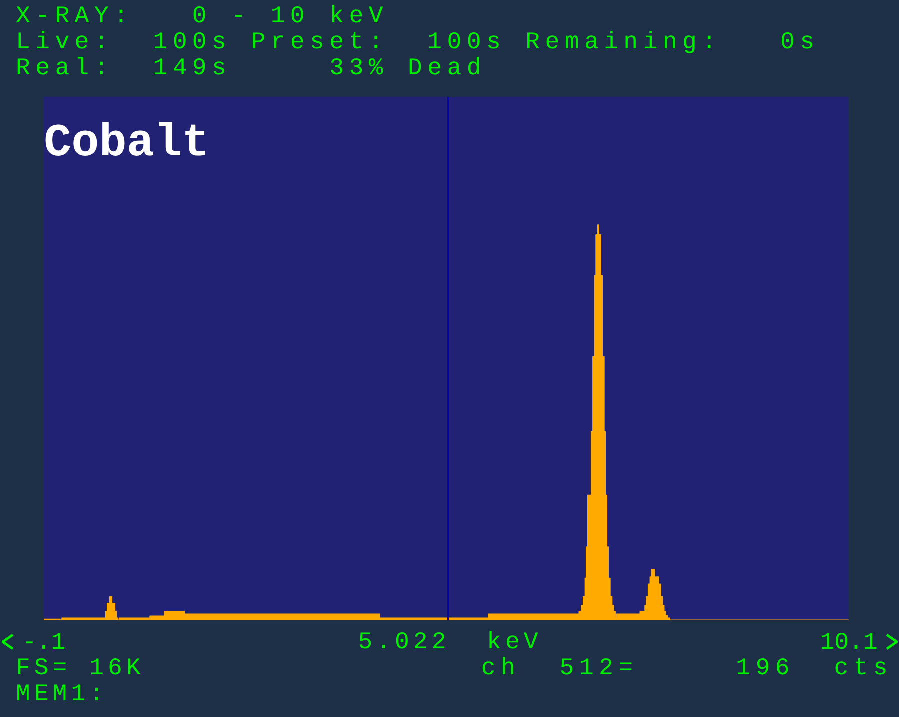  Describe the element at coordinates (44, 643) in the screenshot. I see `x-tick-label: -.1` at that location.